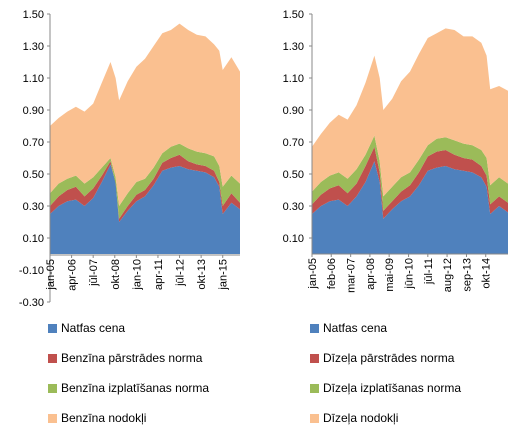 Image resolution: width=524 pixels, height=438 pixels. What do you see at coordinates (31, 271) in the screenshot?
I see `y-tick-label: -0.10` at bounding box center [31, 271].